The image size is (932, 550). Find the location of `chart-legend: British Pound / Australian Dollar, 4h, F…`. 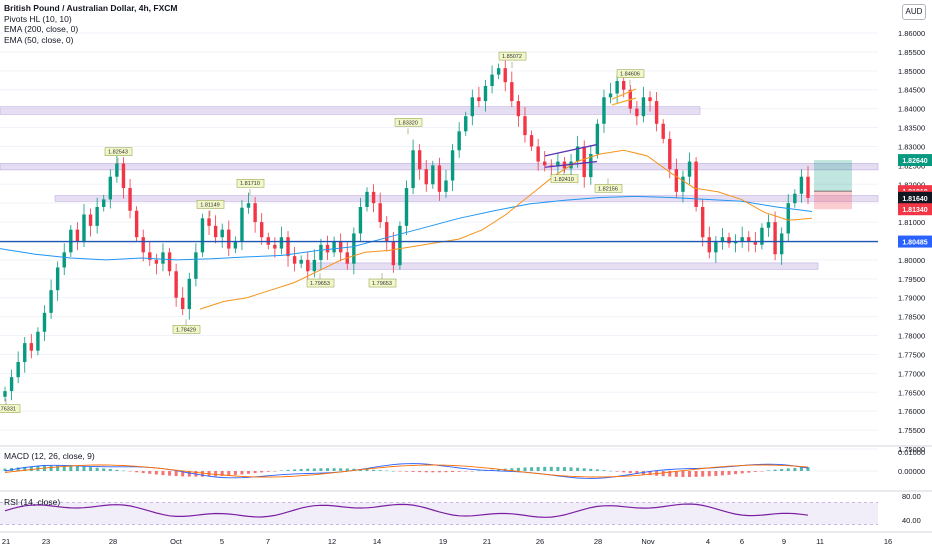

chart-legend: British Pound / Australian Dollar, 4h, F… is located at coordinates (90, 24).